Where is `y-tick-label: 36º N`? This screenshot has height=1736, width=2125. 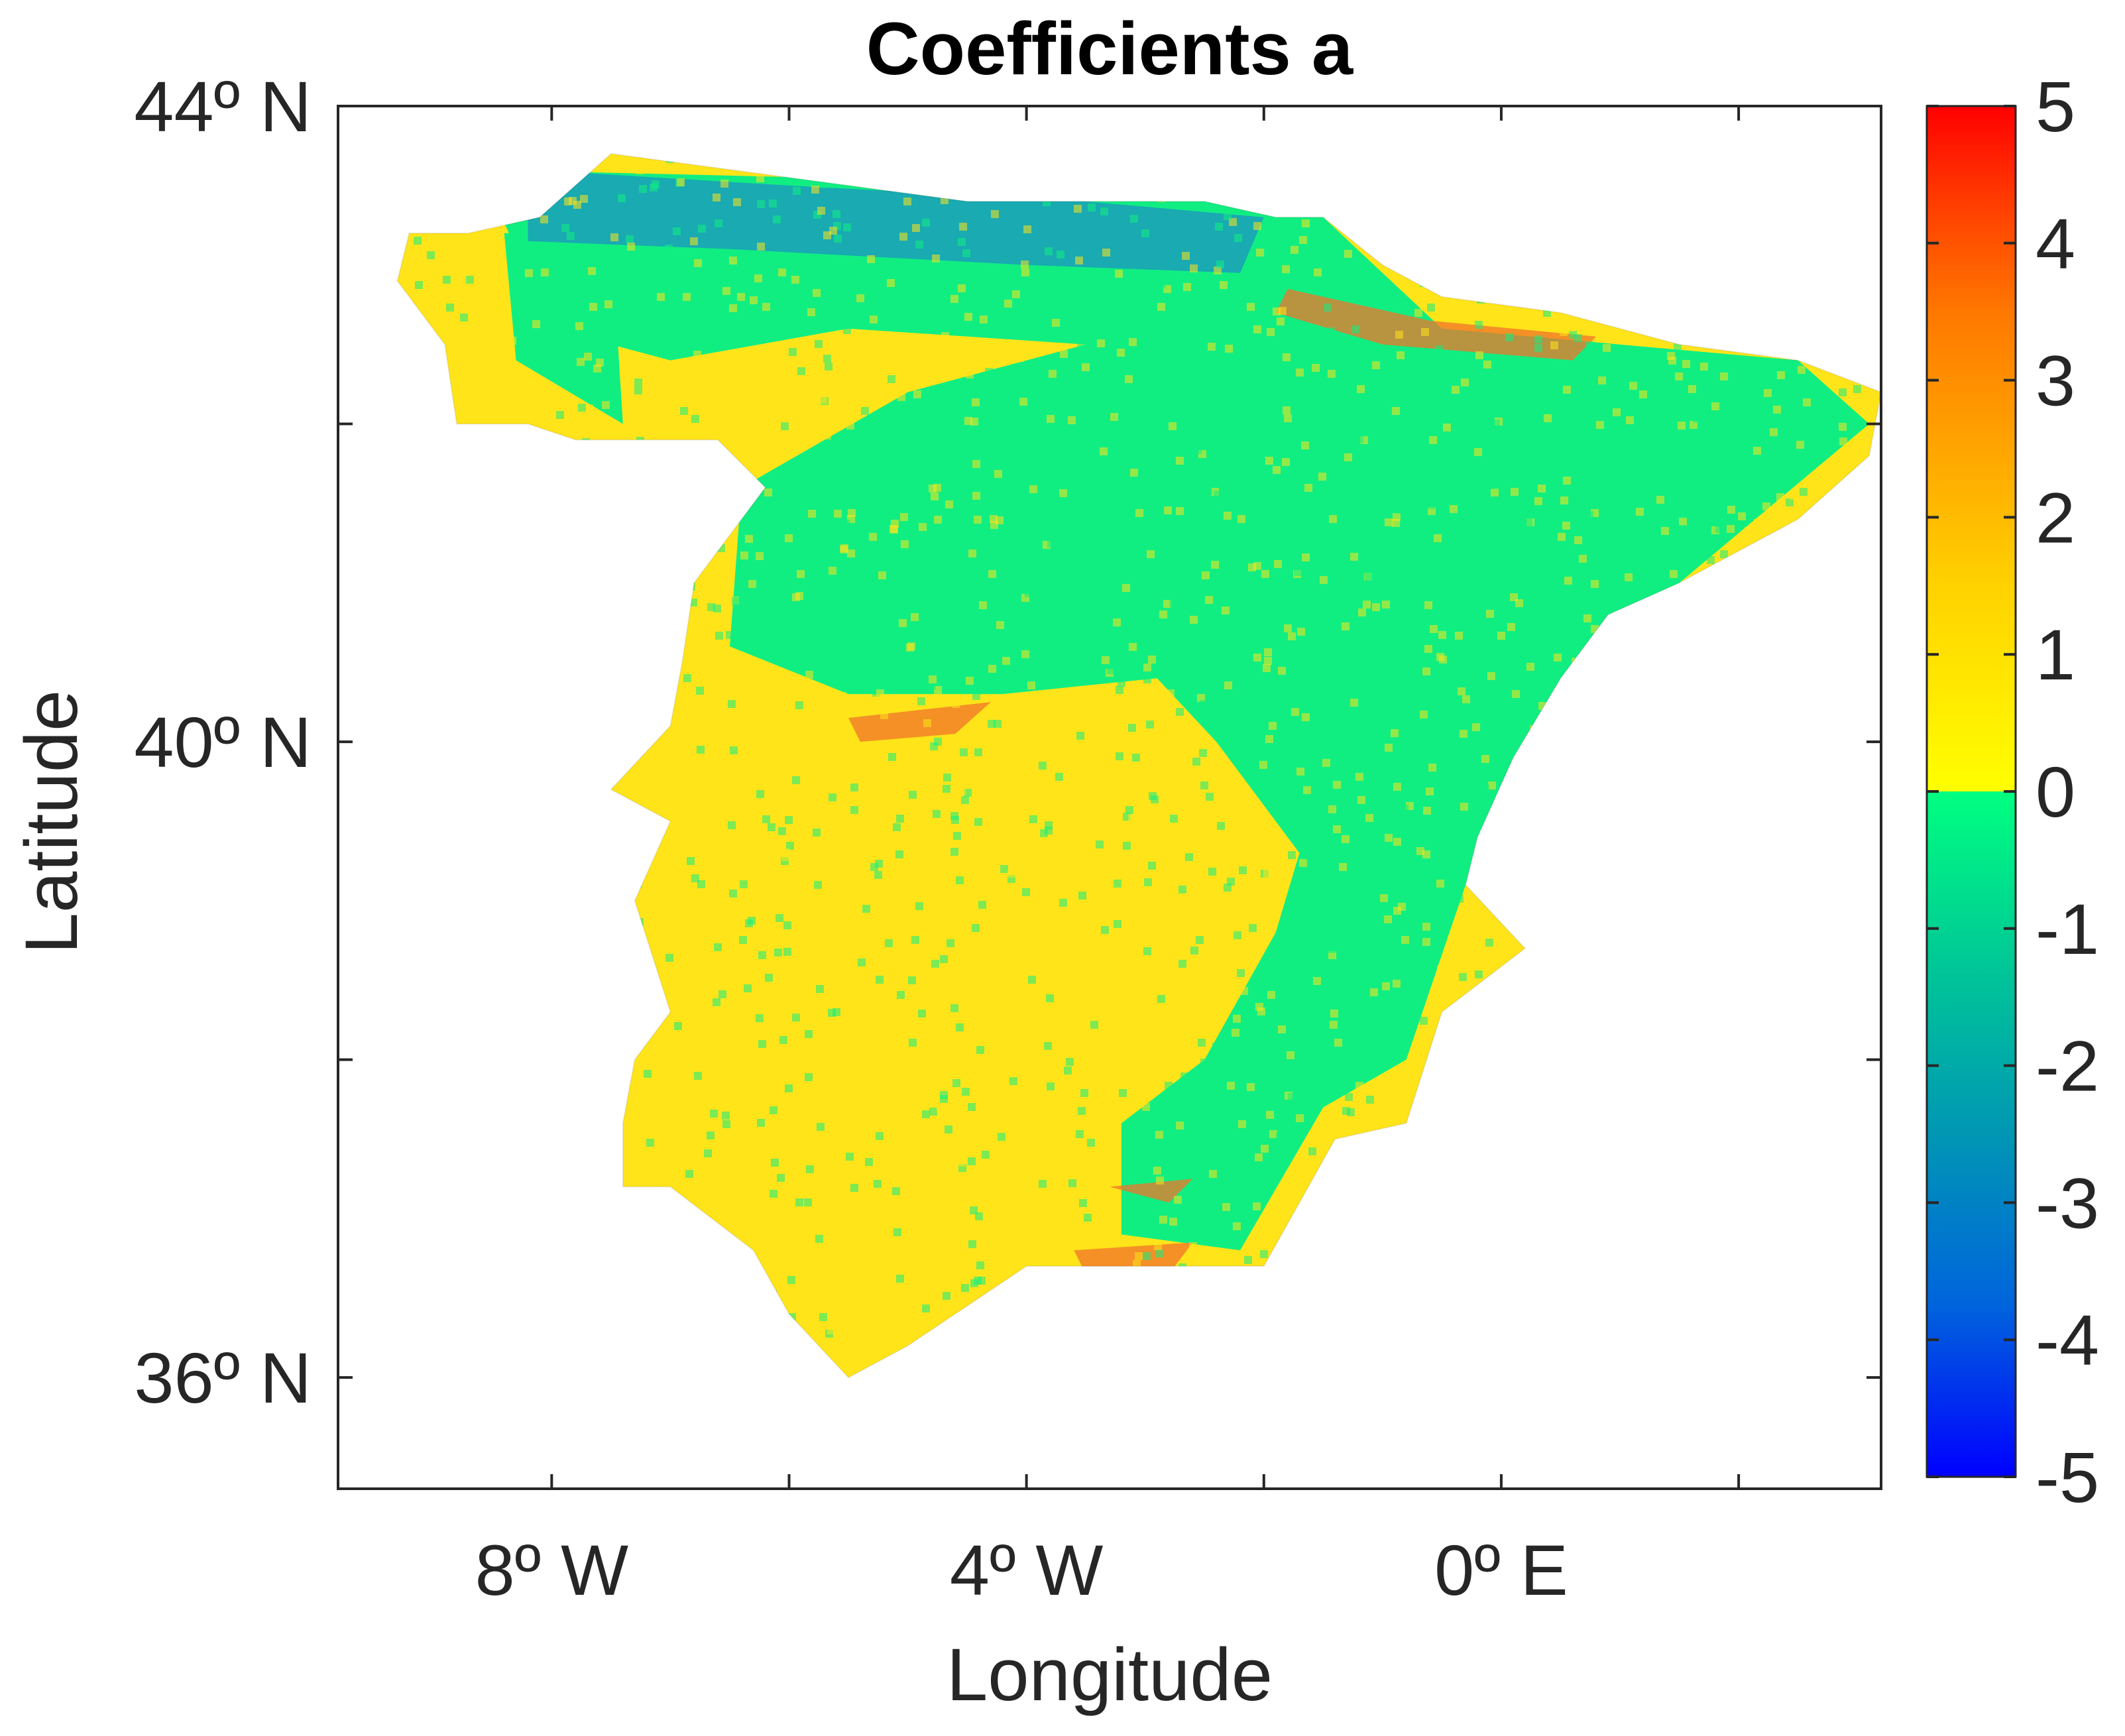
y-tick-label: 36º N is located at coordinates (223, 1378).